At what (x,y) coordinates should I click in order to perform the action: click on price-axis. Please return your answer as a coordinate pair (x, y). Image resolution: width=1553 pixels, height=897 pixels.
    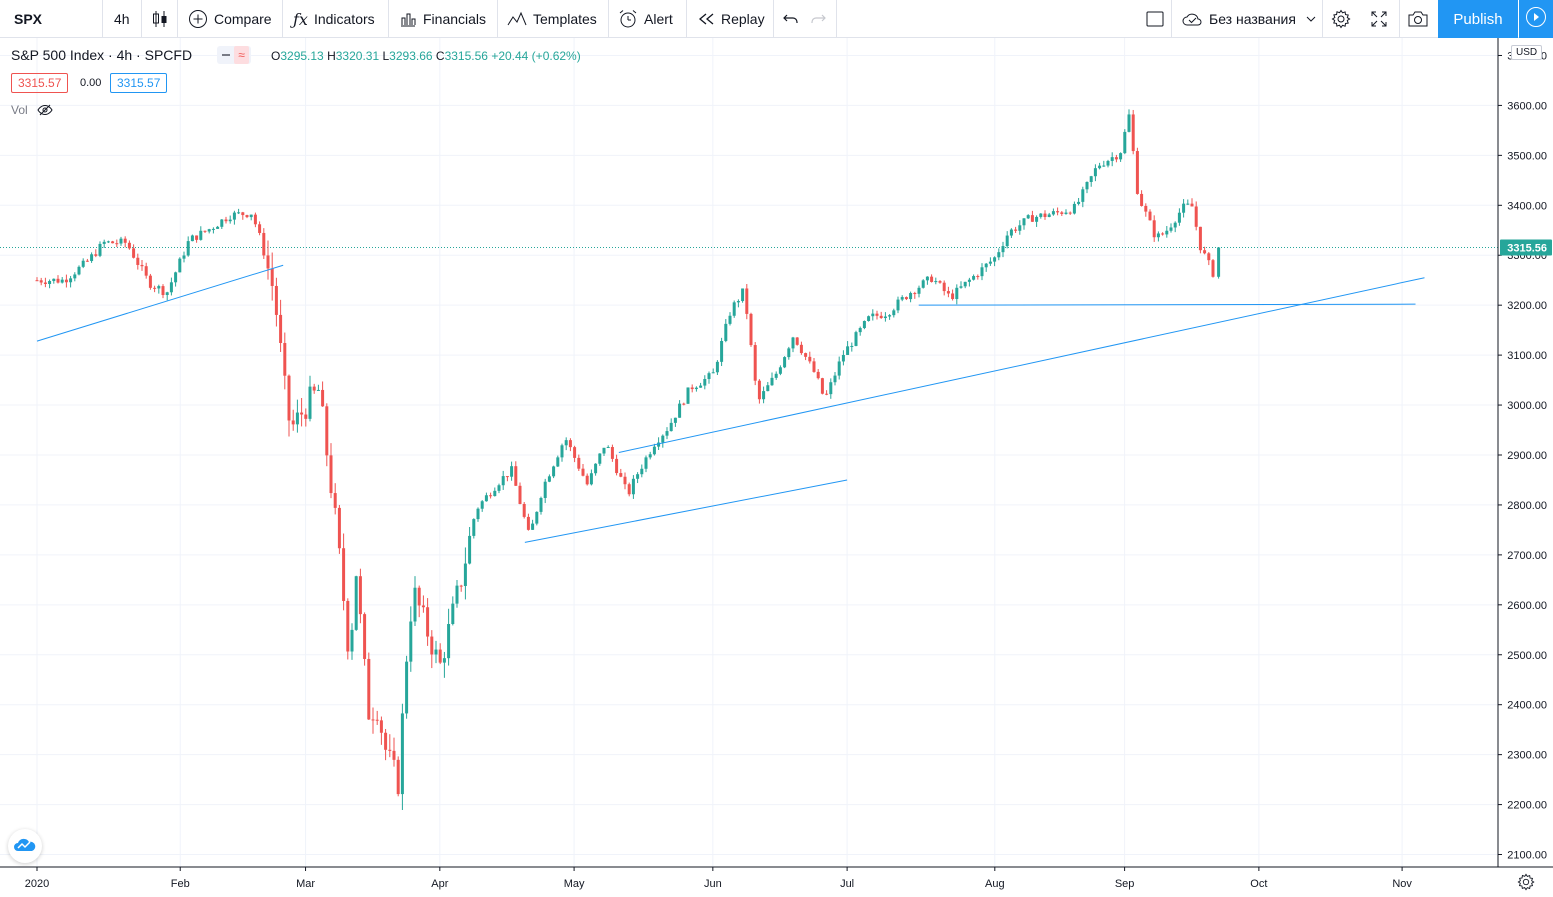
    Looking at the image, I should click on (1525, 452).